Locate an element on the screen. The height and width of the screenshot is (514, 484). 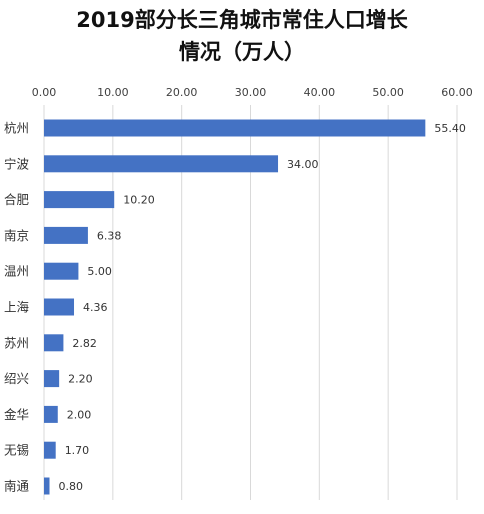
chart-title-line-1: 2019部分长三角城市常住人口增长 is located at coordinates (242, 20).